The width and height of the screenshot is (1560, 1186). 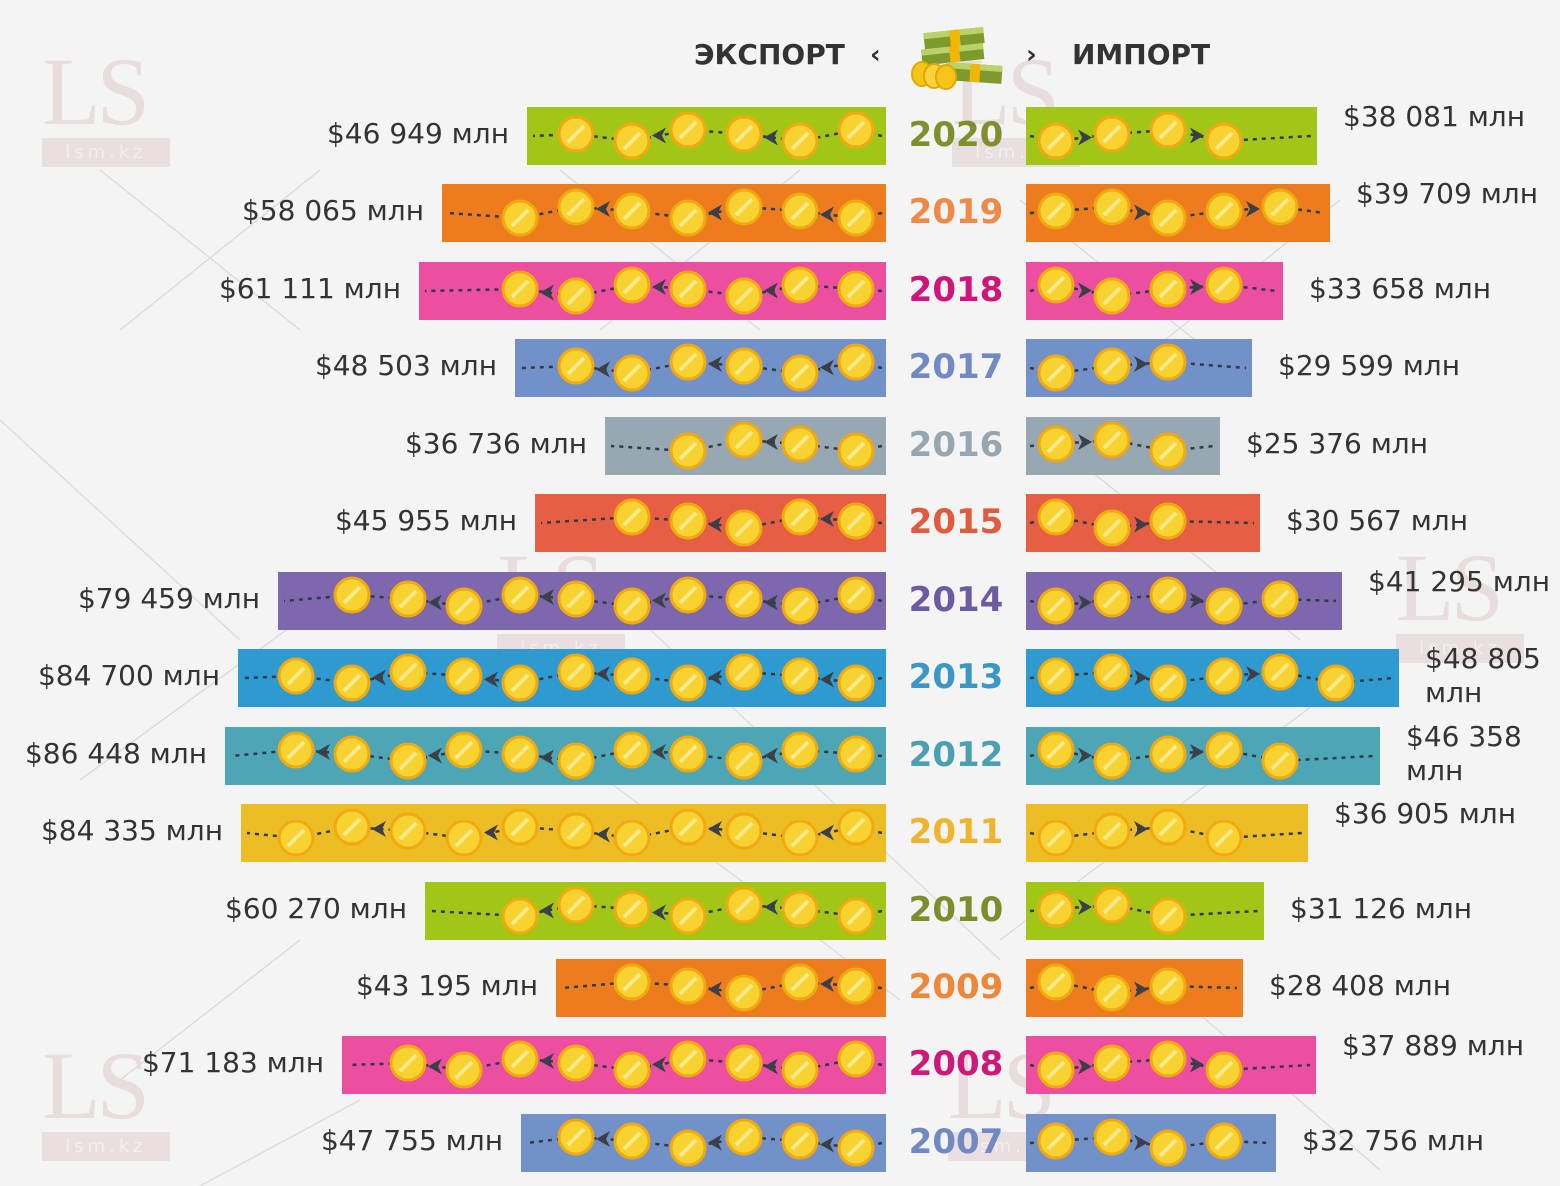 What do you see at coordinates (956, 367) in the screenshot?
I see `year-label: 2017` at bounding box center [956, 367].